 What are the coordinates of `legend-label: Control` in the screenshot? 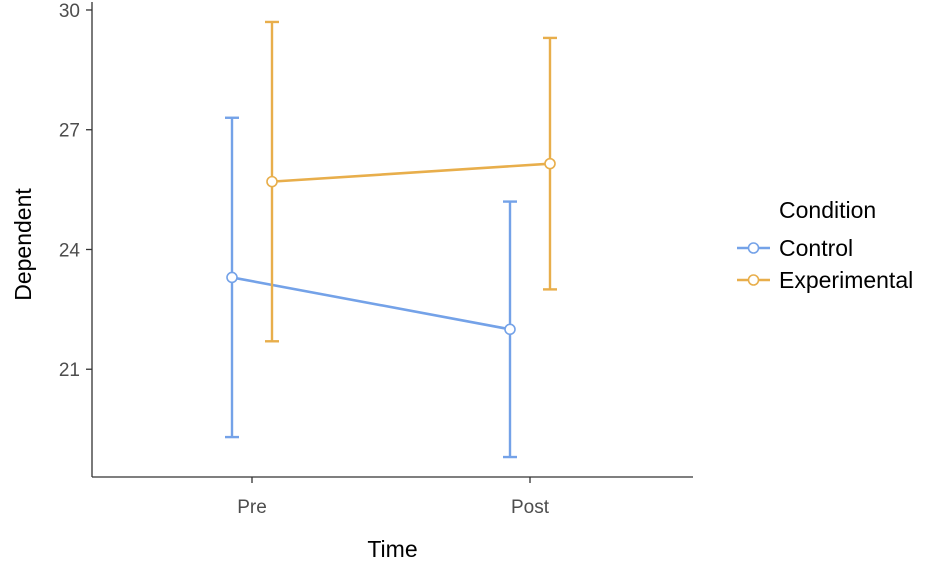 It's located at (816, 248).